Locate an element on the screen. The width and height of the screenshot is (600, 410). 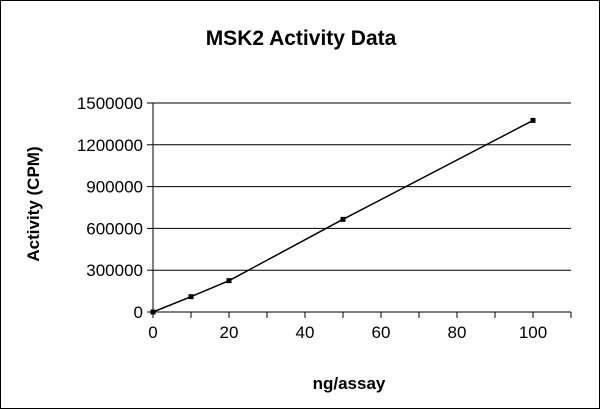
x-tick-label: 80 is located at coordinates (457, 332).